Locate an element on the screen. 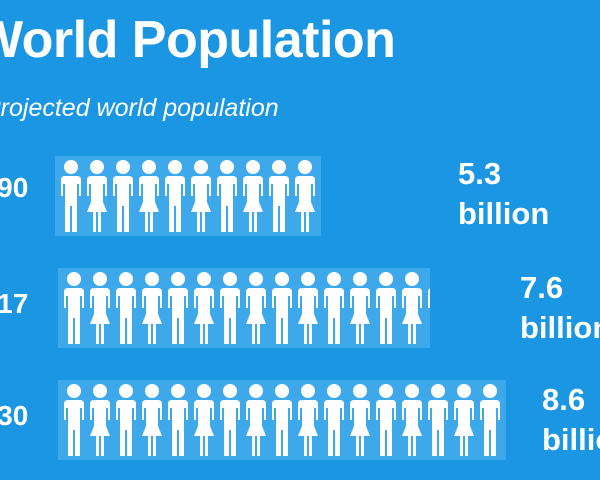  year-label-2030: 2030 is located at coordinates (14, 415).